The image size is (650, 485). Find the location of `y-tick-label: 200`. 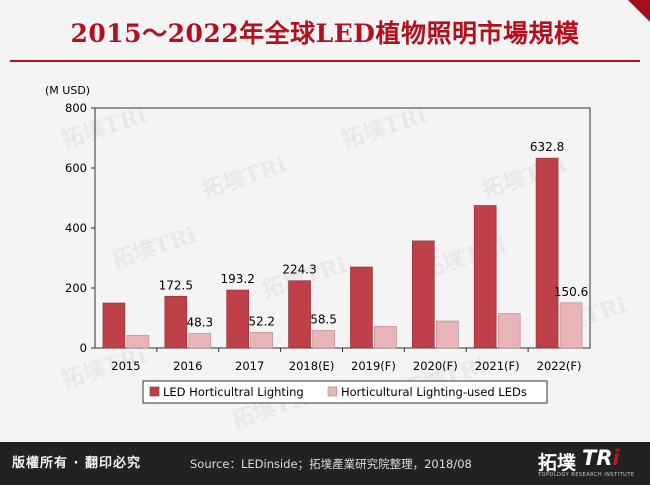

y-tick-label: 200 is located at coordinates (76, 288).